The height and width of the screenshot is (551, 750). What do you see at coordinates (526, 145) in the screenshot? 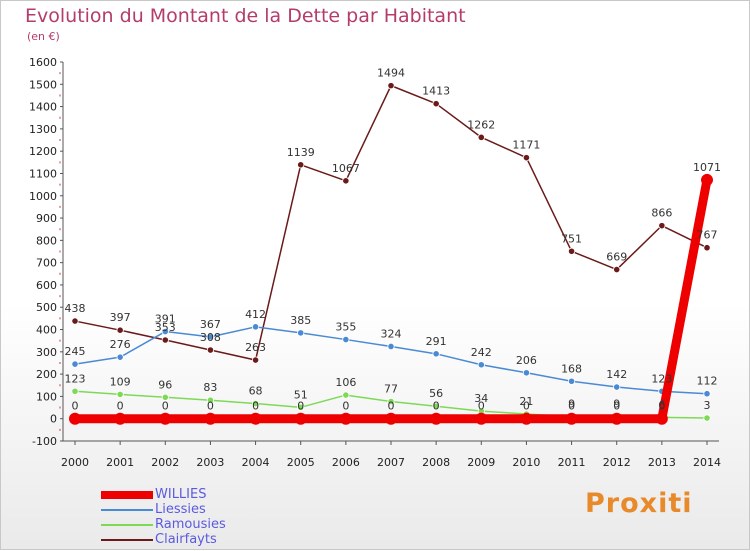
I see `data-label-clairfayts: 1171` at bounding box center [526, 145].